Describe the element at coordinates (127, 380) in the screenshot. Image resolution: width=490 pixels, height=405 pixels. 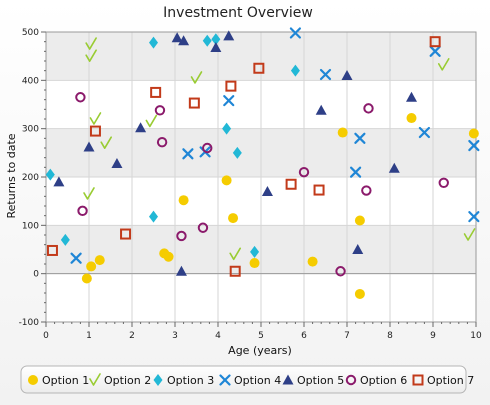
I see `legend-label-option-2: Option 2` at that location.